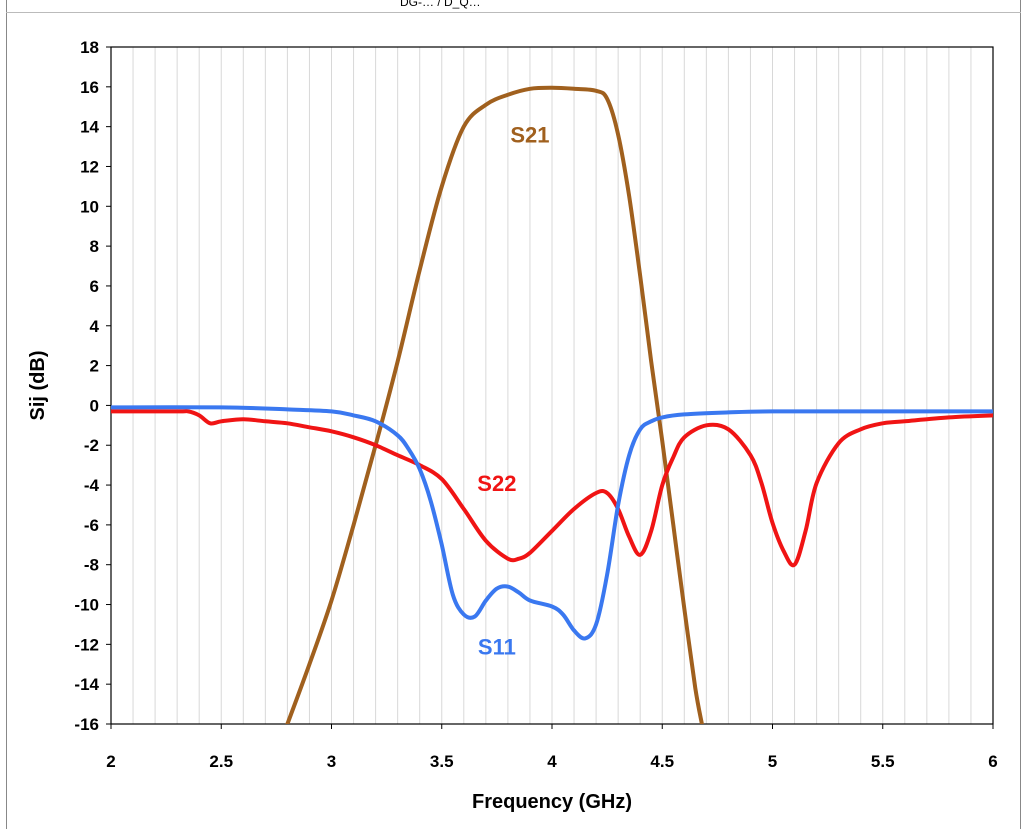  I want to click on y-tick-label: -4, so click(92, 485).